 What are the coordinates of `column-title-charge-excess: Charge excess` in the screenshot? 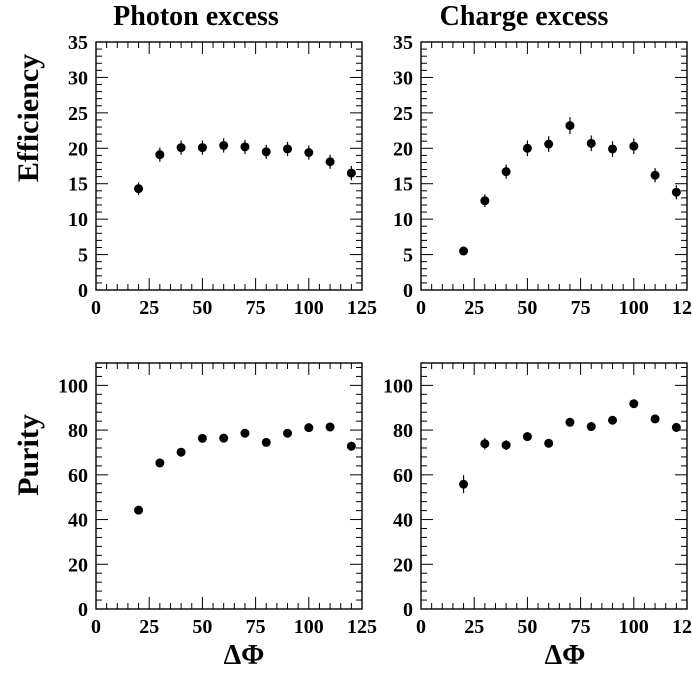 It's located at (524, 16).